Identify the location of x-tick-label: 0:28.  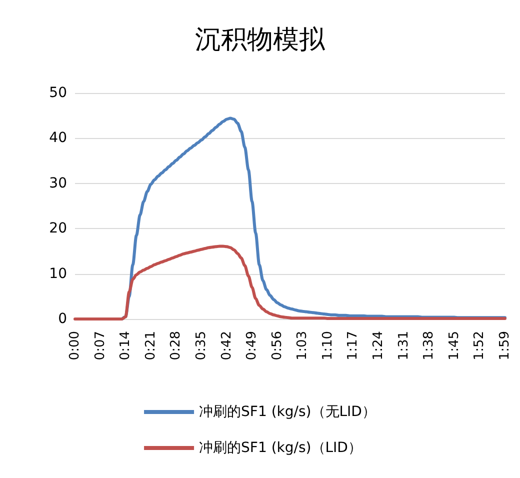
(176, 345).